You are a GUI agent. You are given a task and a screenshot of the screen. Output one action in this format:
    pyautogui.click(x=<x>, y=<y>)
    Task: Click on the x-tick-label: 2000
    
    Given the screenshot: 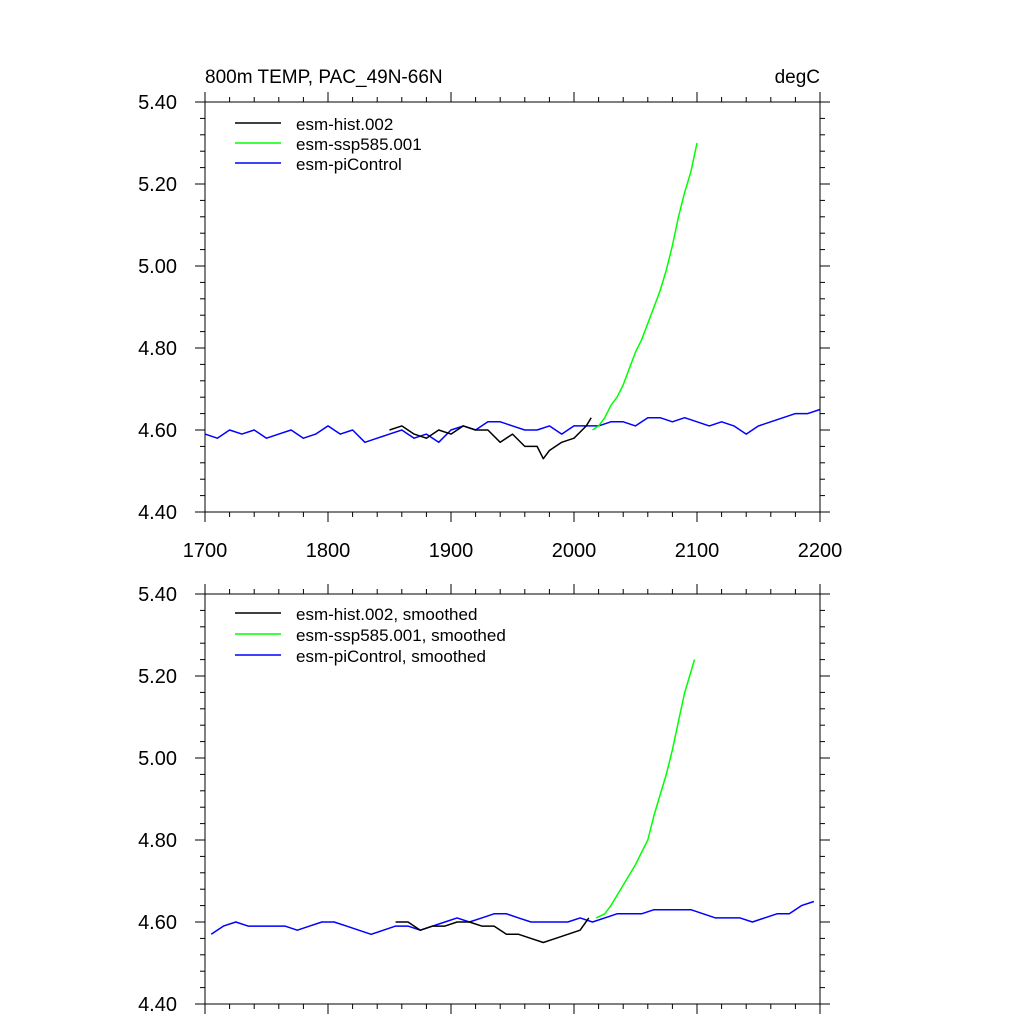 What is the action you would take?
    pyautogui.click(x=574, y=551)
    